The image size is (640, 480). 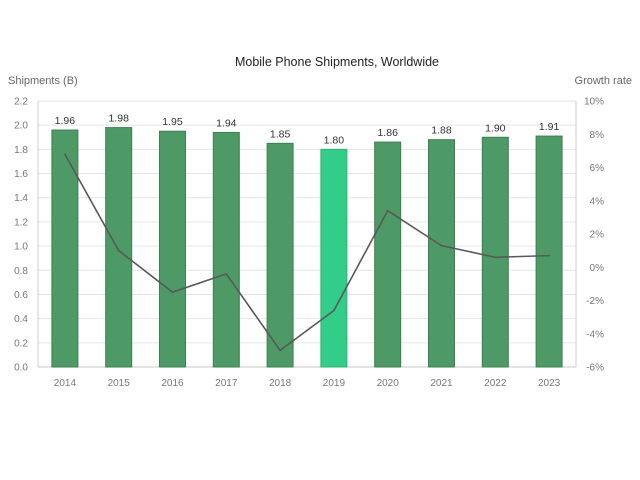 I want to click on growth-point-2023, so click(x=549, y=255).